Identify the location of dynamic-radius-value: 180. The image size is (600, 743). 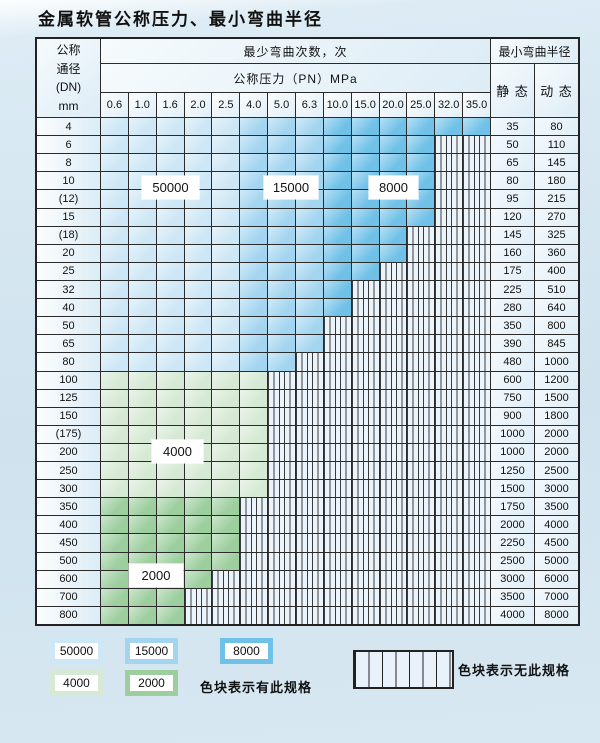
(556, 181).